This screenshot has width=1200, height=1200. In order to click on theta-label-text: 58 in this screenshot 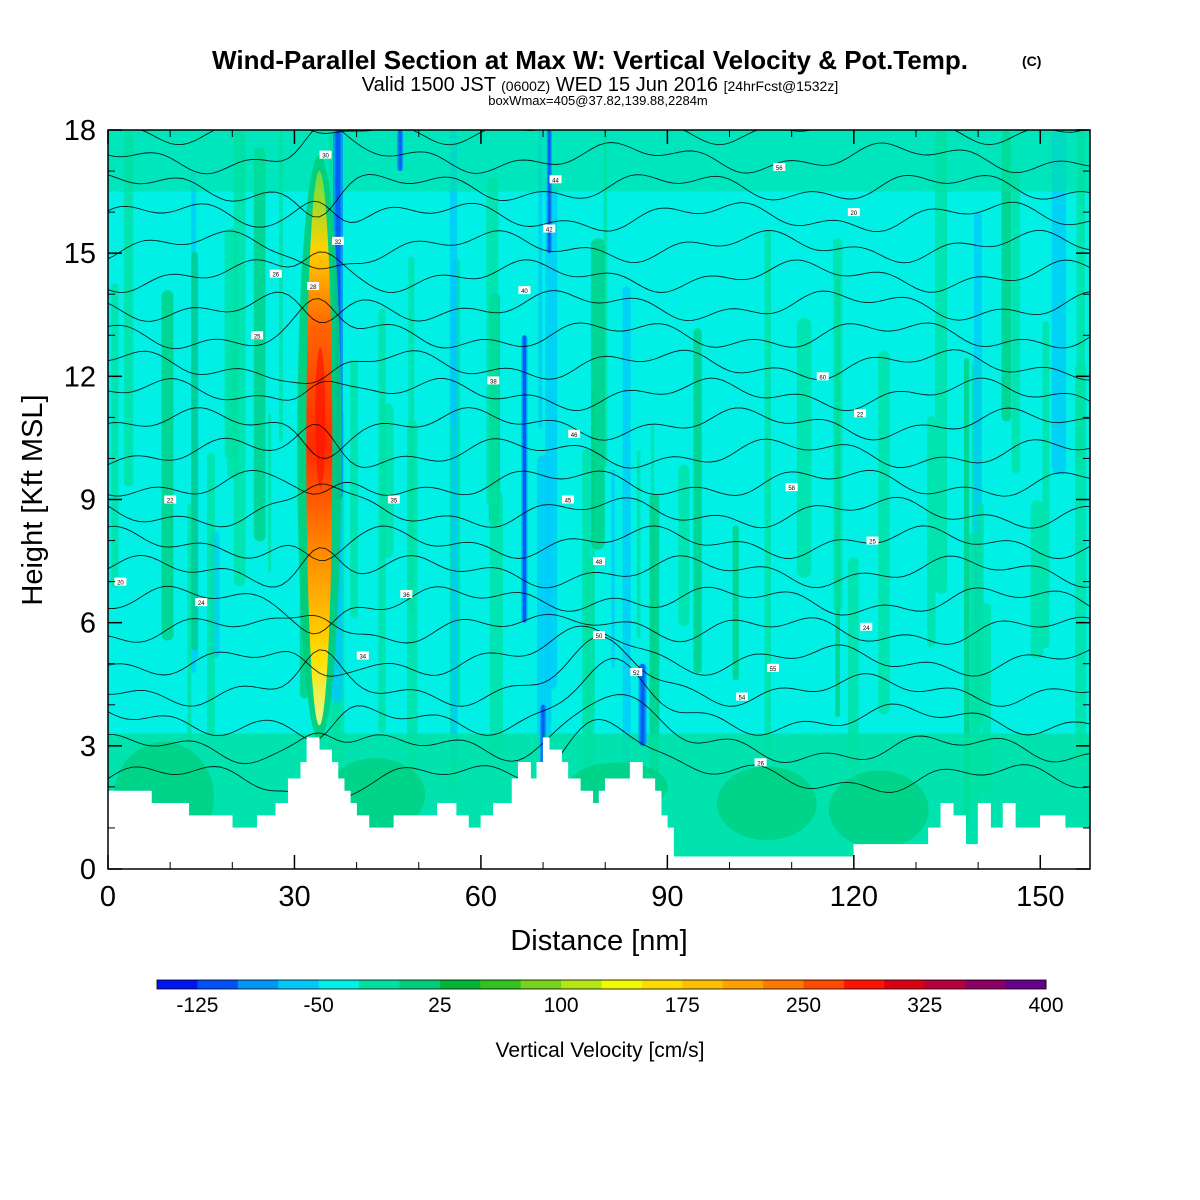, I will do `click(791, 489)`.